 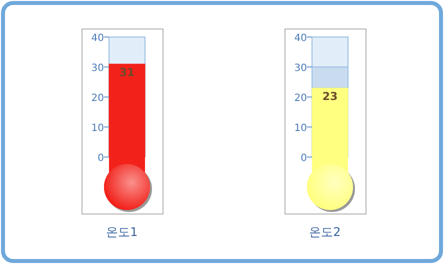 What do you see at coordinates (122, 232) in the screenshot?
I see `x-tick-label: 온도1` at bounding box center [122, 232].